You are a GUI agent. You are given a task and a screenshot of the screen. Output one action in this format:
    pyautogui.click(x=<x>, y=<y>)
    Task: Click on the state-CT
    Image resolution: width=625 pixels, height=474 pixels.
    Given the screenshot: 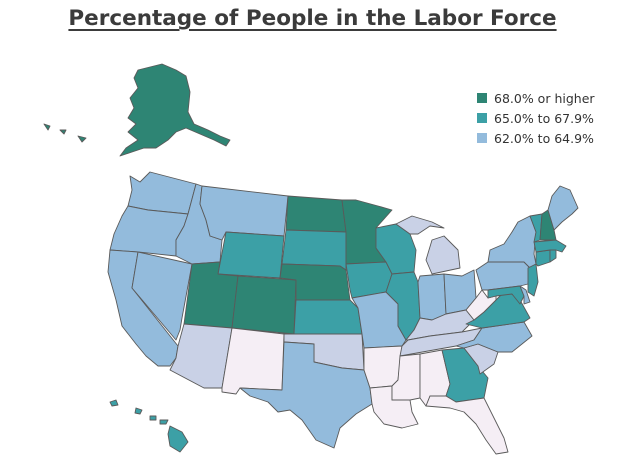 What is the action you would take?
    pyautogui.click(x=543, y=258)
    